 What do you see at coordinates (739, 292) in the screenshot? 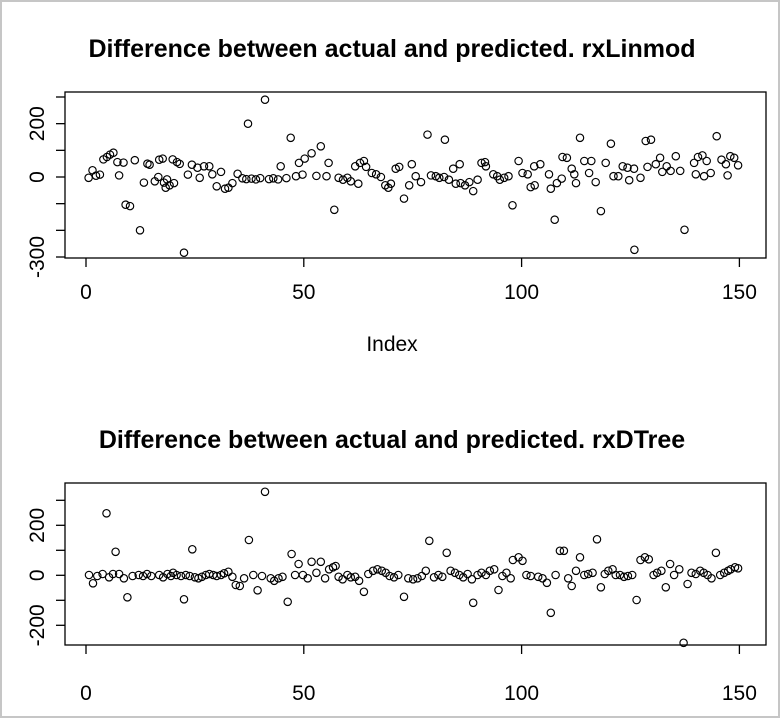
I see `x-tick-label: 150` at bounding box center [739, 292].